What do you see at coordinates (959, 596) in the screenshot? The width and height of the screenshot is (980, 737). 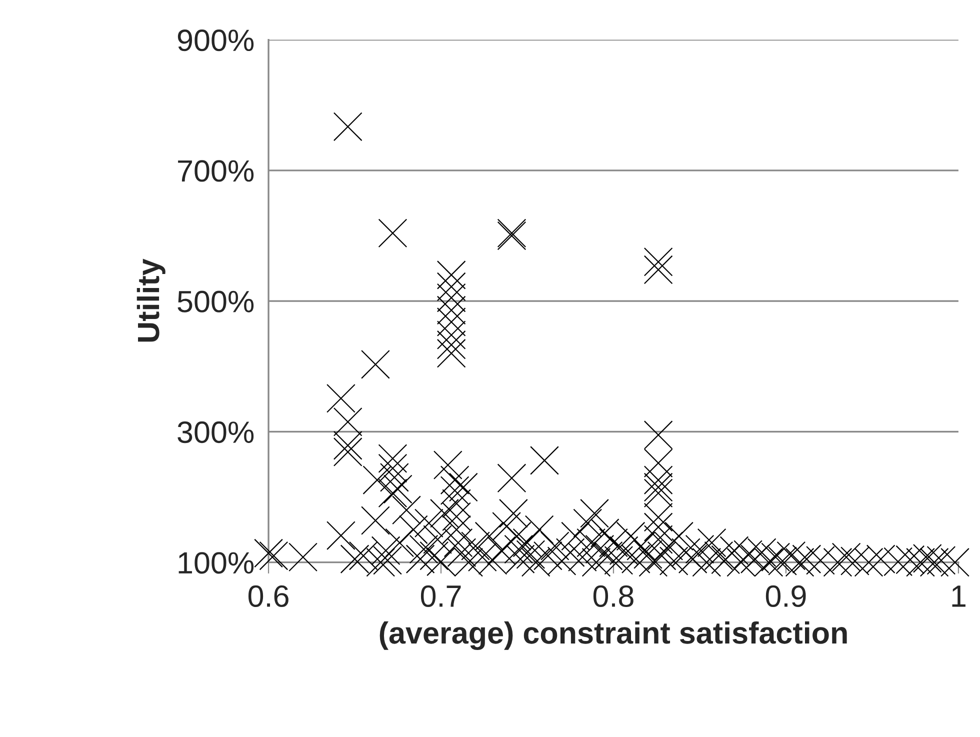 I see `x-tick-label: 1` at bounding box center [959, 596].